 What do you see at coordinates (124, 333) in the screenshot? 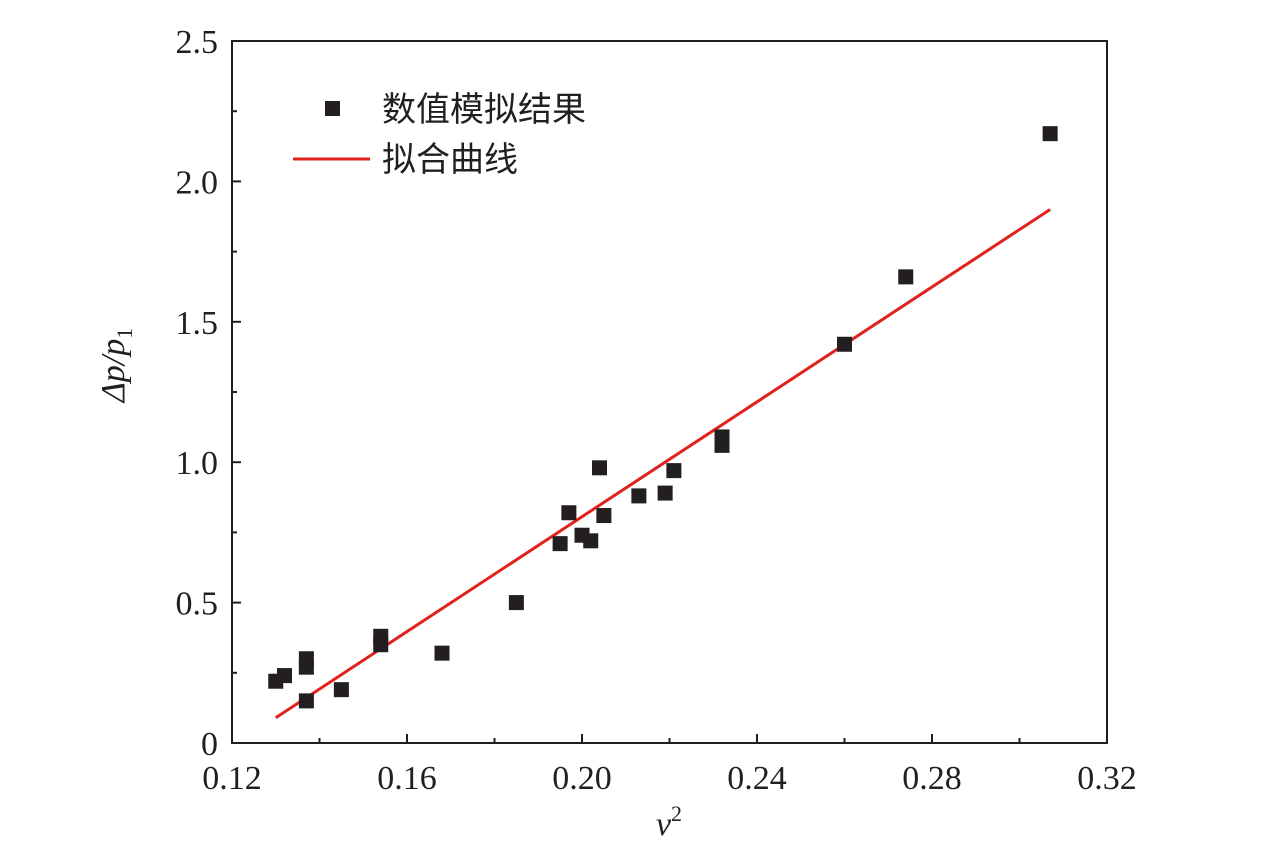
I see `y-axis-title-subscript: 1` at bounding box center [124, 333].